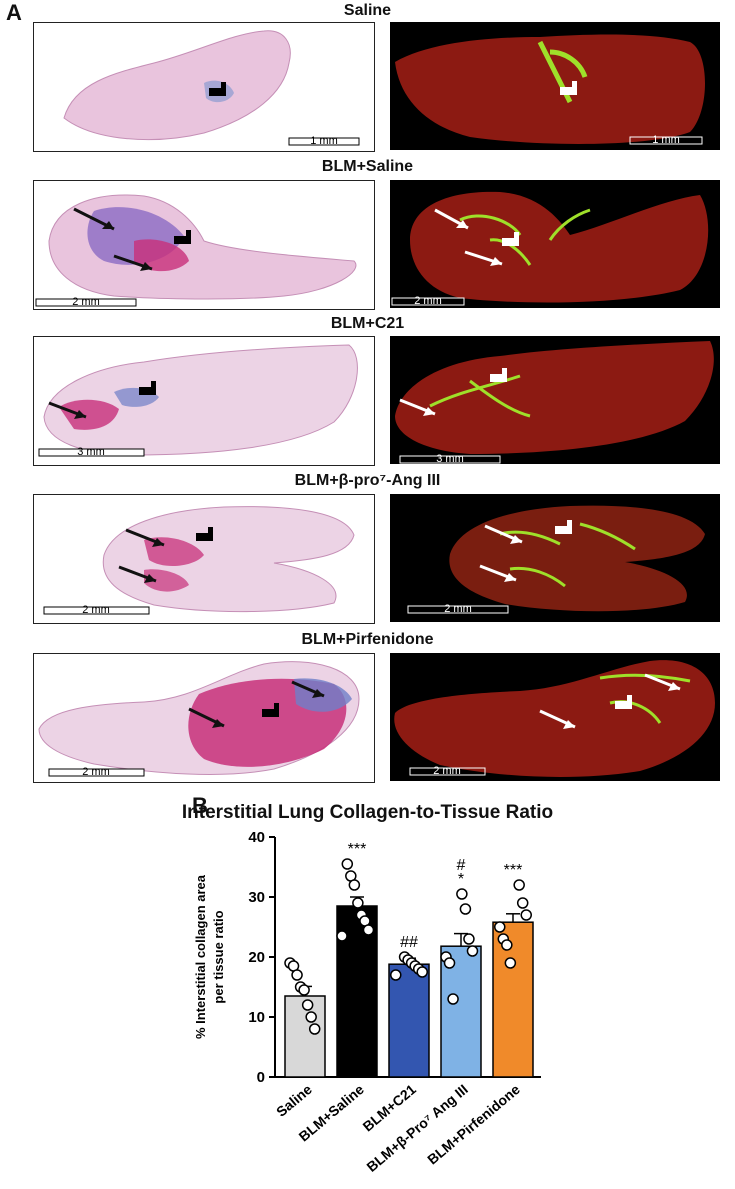  What do you see at coordinates (417, 1128) in the screenshot?
I see `x-tick-label-3: BLM+β-Pro⁷ Ang III` at bounding box center [417, 1128].